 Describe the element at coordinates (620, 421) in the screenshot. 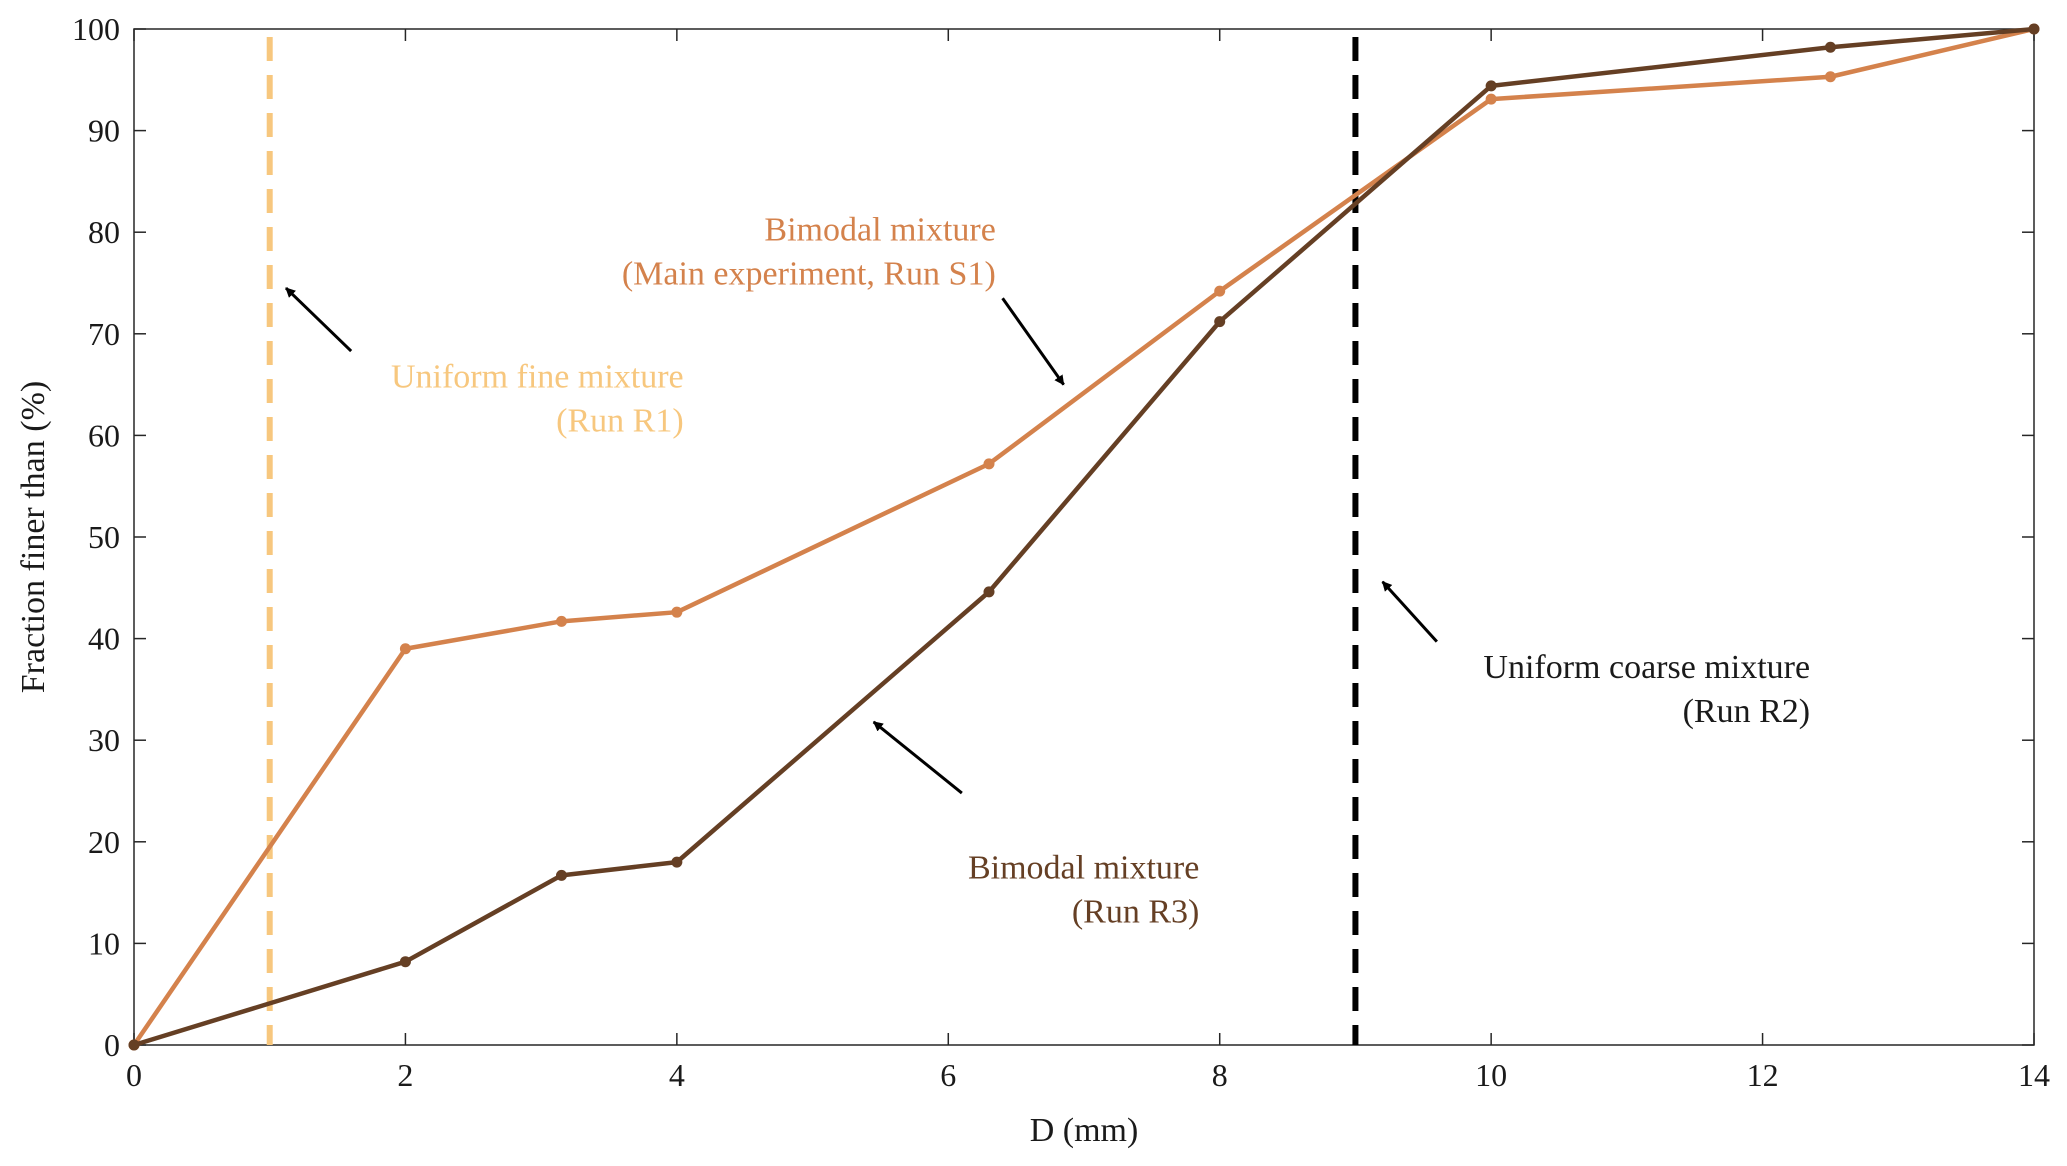

I see `annotation-text: (Run R1)` at that location.